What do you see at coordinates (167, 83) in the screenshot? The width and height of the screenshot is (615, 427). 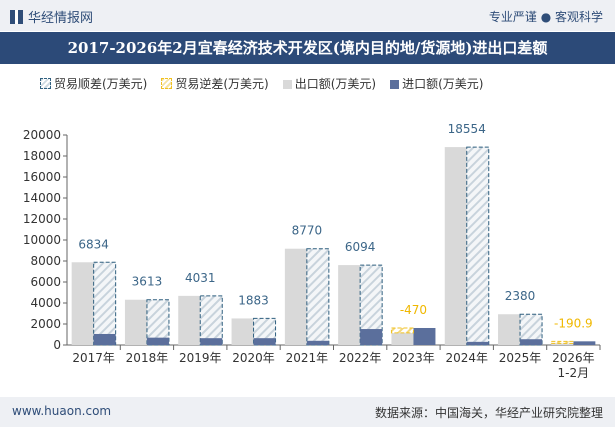 I see `deficit-swatch-icon` at bounding box center [167, 83].